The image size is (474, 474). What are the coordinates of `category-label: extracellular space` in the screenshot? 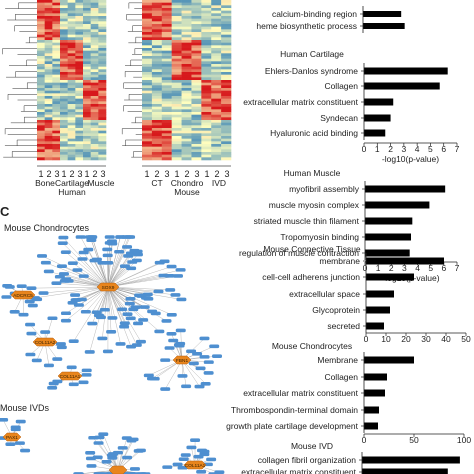 It's located at (324, 294).